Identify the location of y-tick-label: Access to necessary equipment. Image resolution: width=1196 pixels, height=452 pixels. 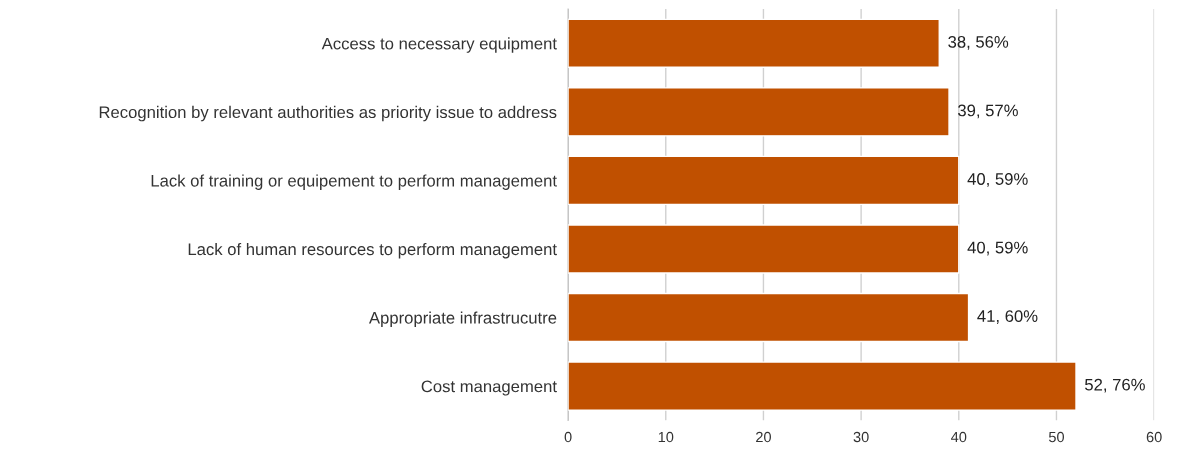
(439, 45).